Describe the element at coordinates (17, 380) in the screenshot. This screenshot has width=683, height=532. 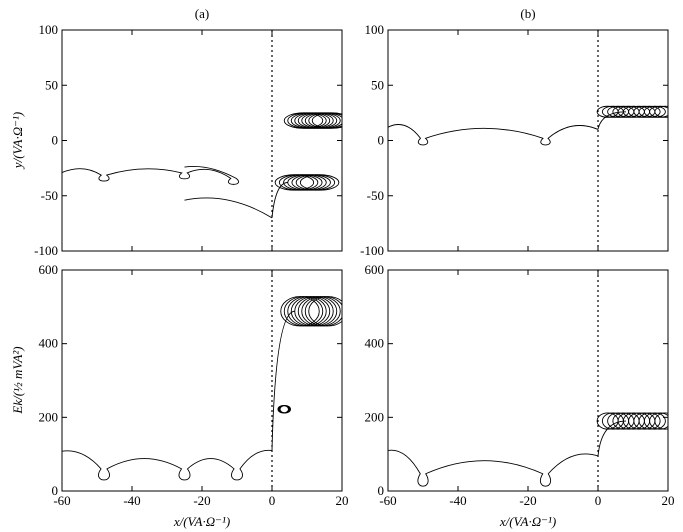
I see `y-axis-label-bottom: Ek/(½ mVA²)` at that location.